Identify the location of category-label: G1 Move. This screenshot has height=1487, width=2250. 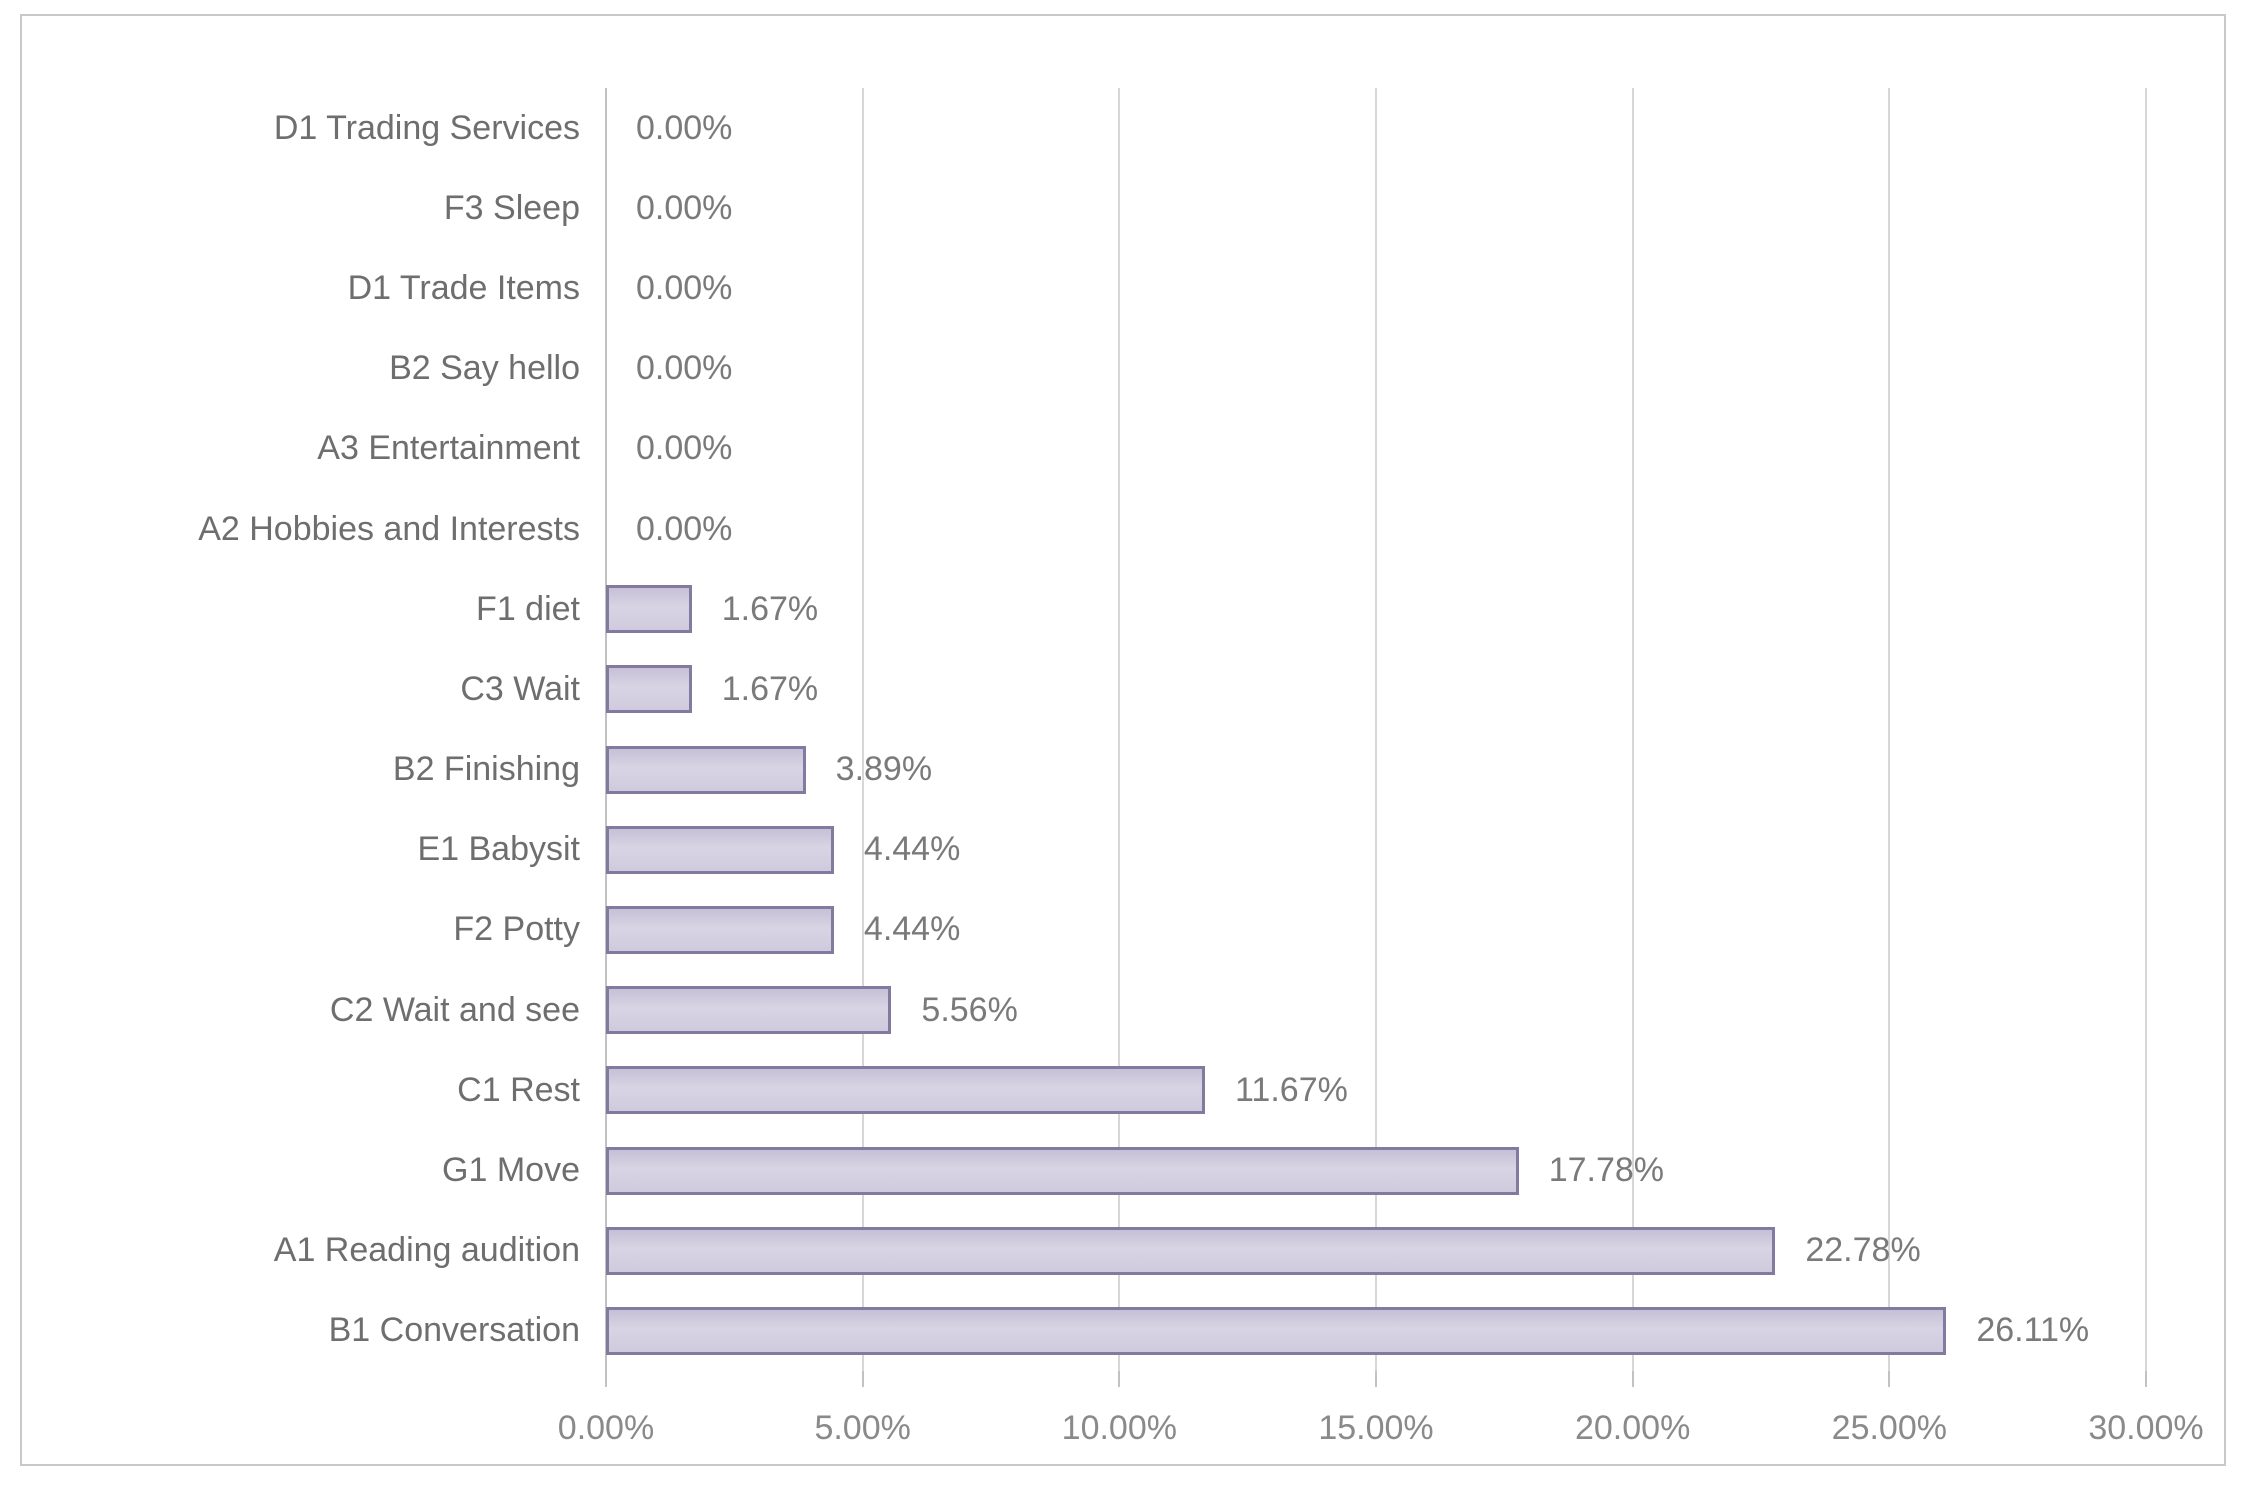
(511, 1170).